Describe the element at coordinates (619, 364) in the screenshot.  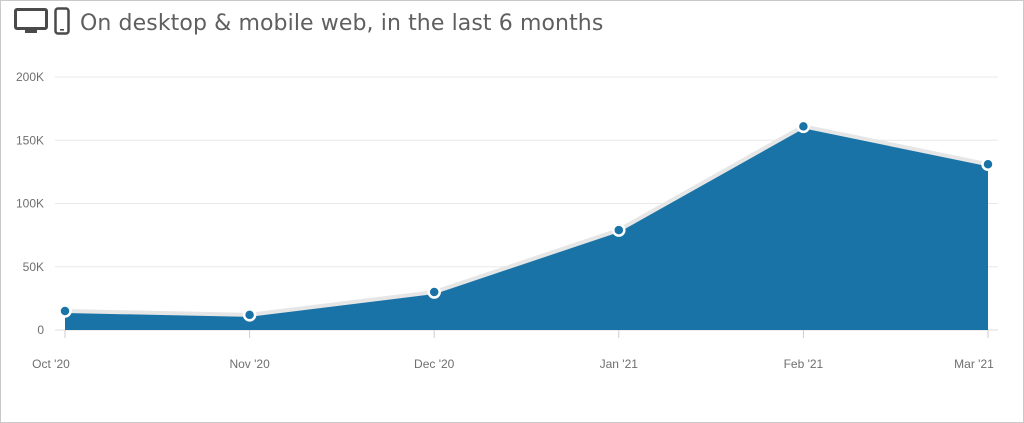
I see `x-tick-label: Jan '21` at that location.